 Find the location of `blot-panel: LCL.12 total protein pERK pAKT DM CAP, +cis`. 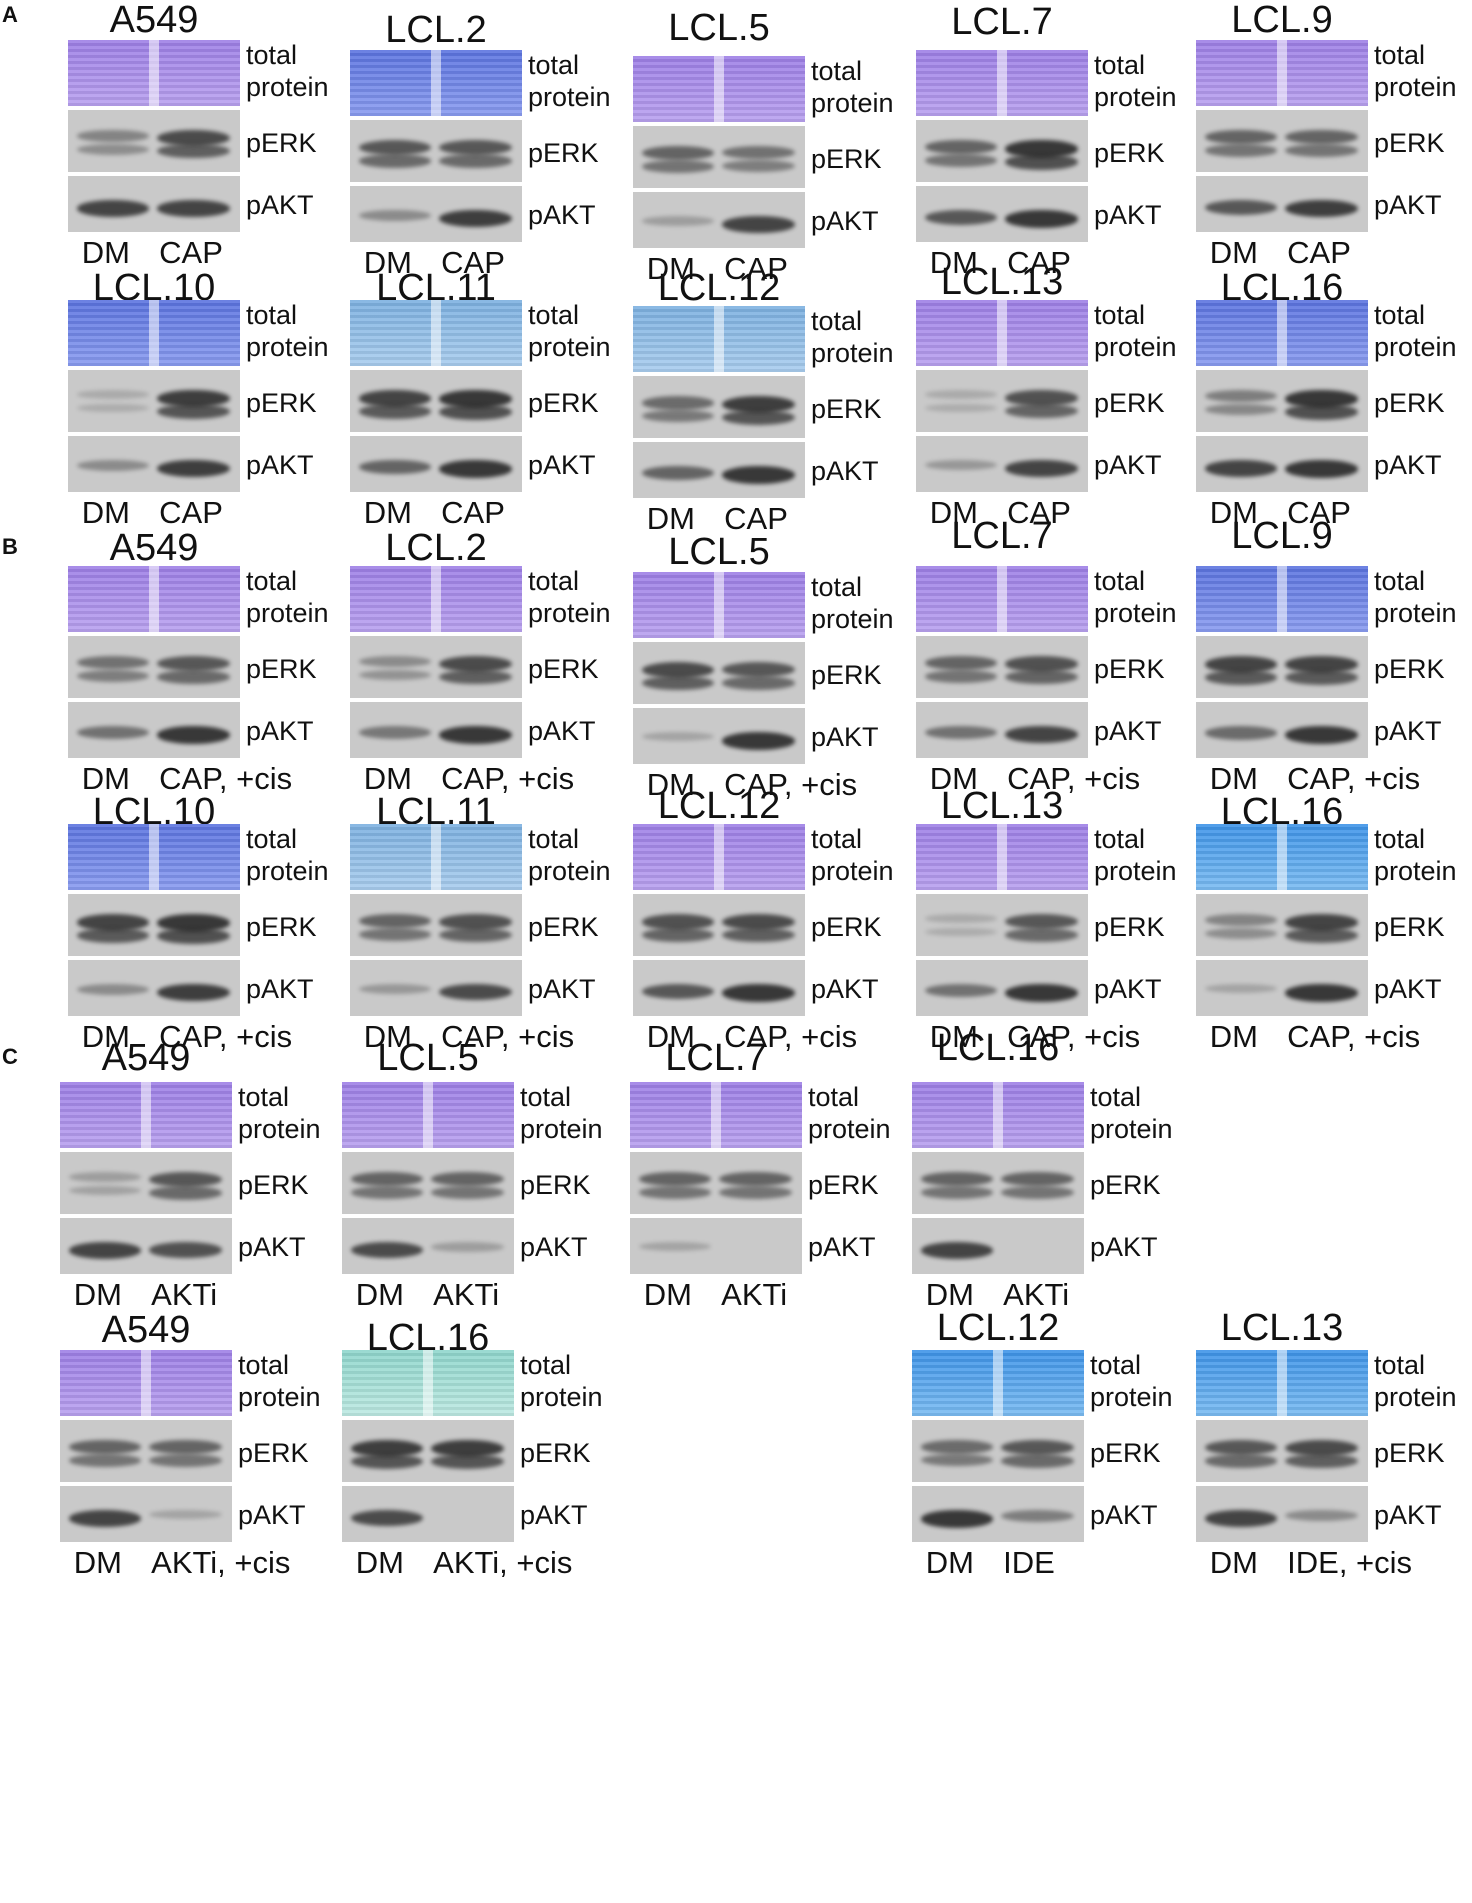

blot-panel: LCL.12 total protein pERK pAKT DM CAP, +cis is located at coordinates (779, 925).